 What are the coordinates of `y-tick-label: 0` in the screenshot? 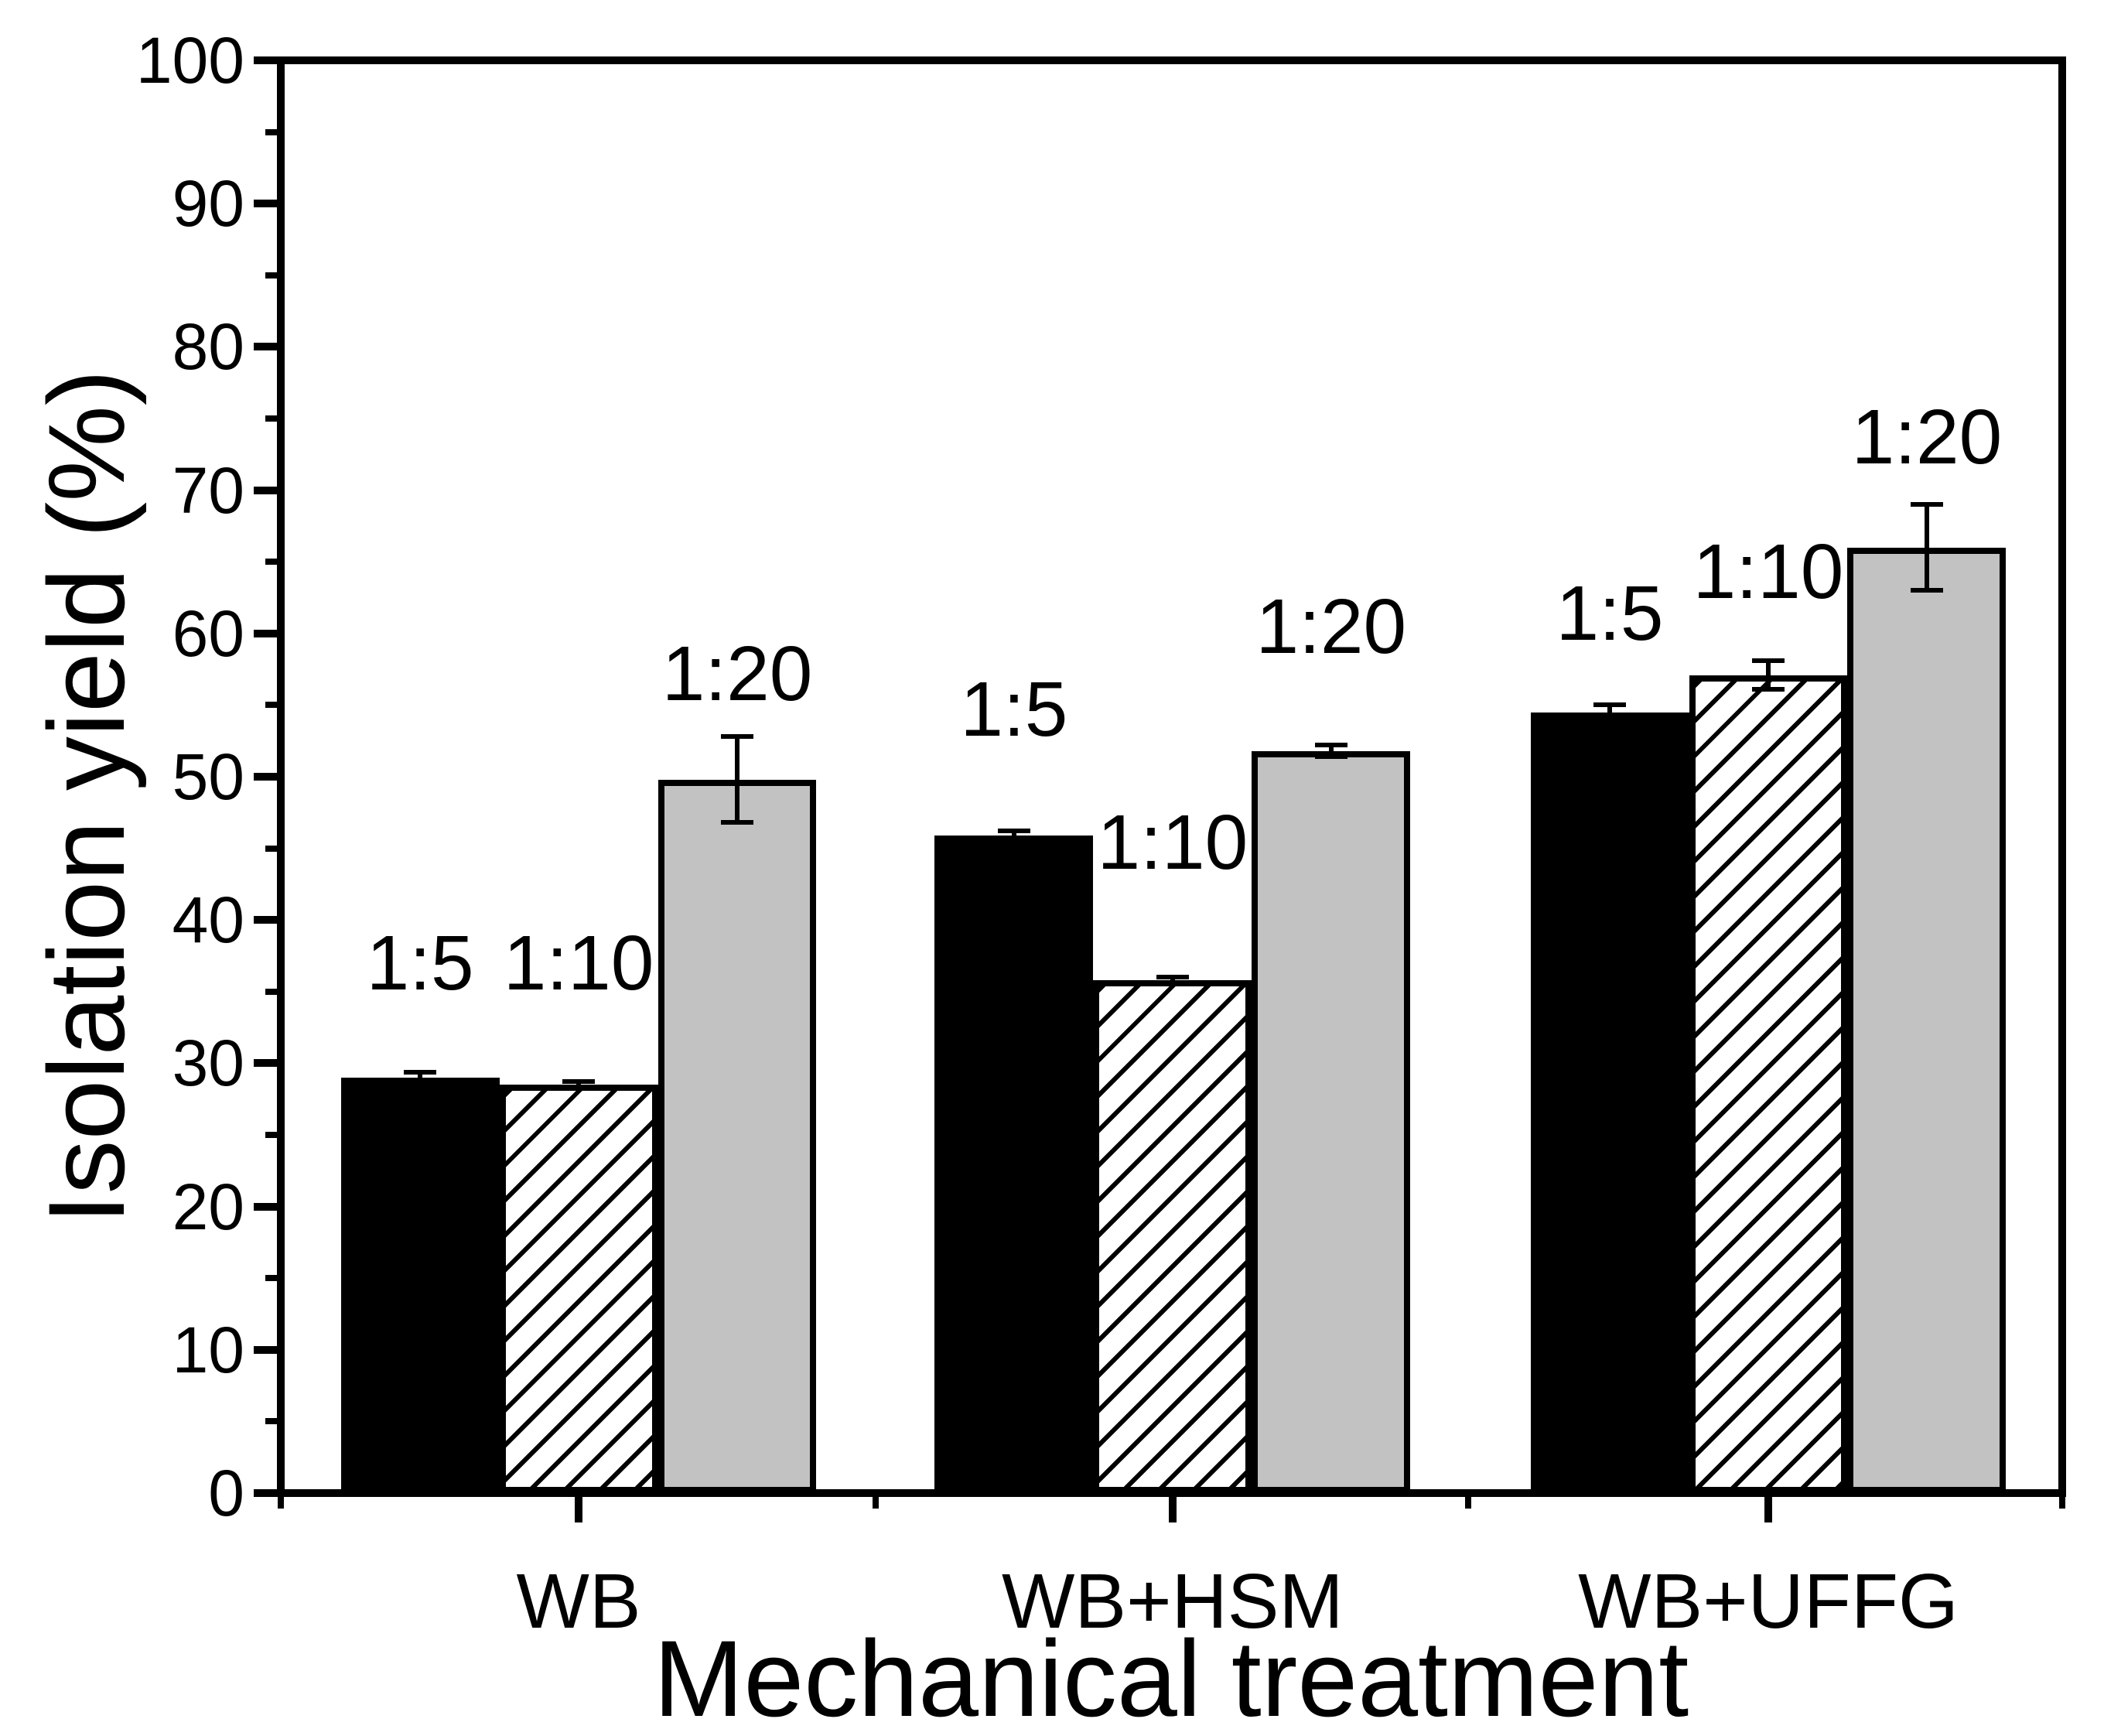 It's located at (226, 1493).